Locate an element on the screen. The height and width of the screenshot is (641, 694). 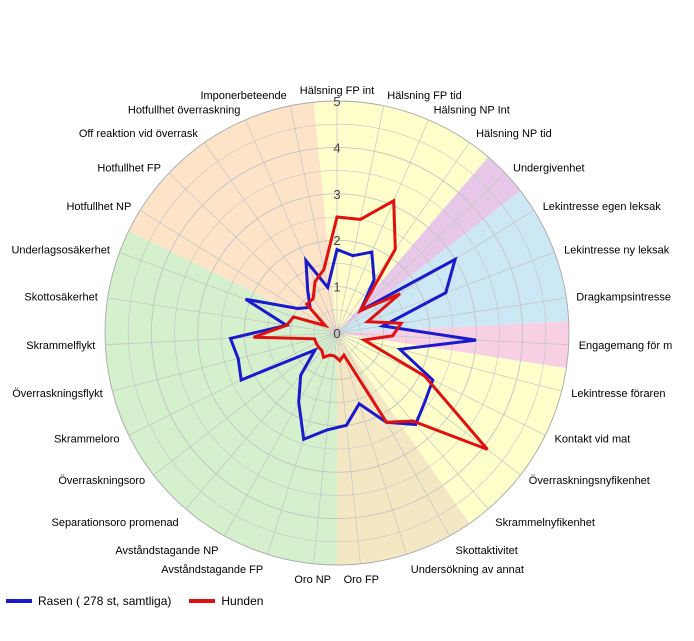
category-label-30: Imponerbeteende is located at coordinates (243, 96).